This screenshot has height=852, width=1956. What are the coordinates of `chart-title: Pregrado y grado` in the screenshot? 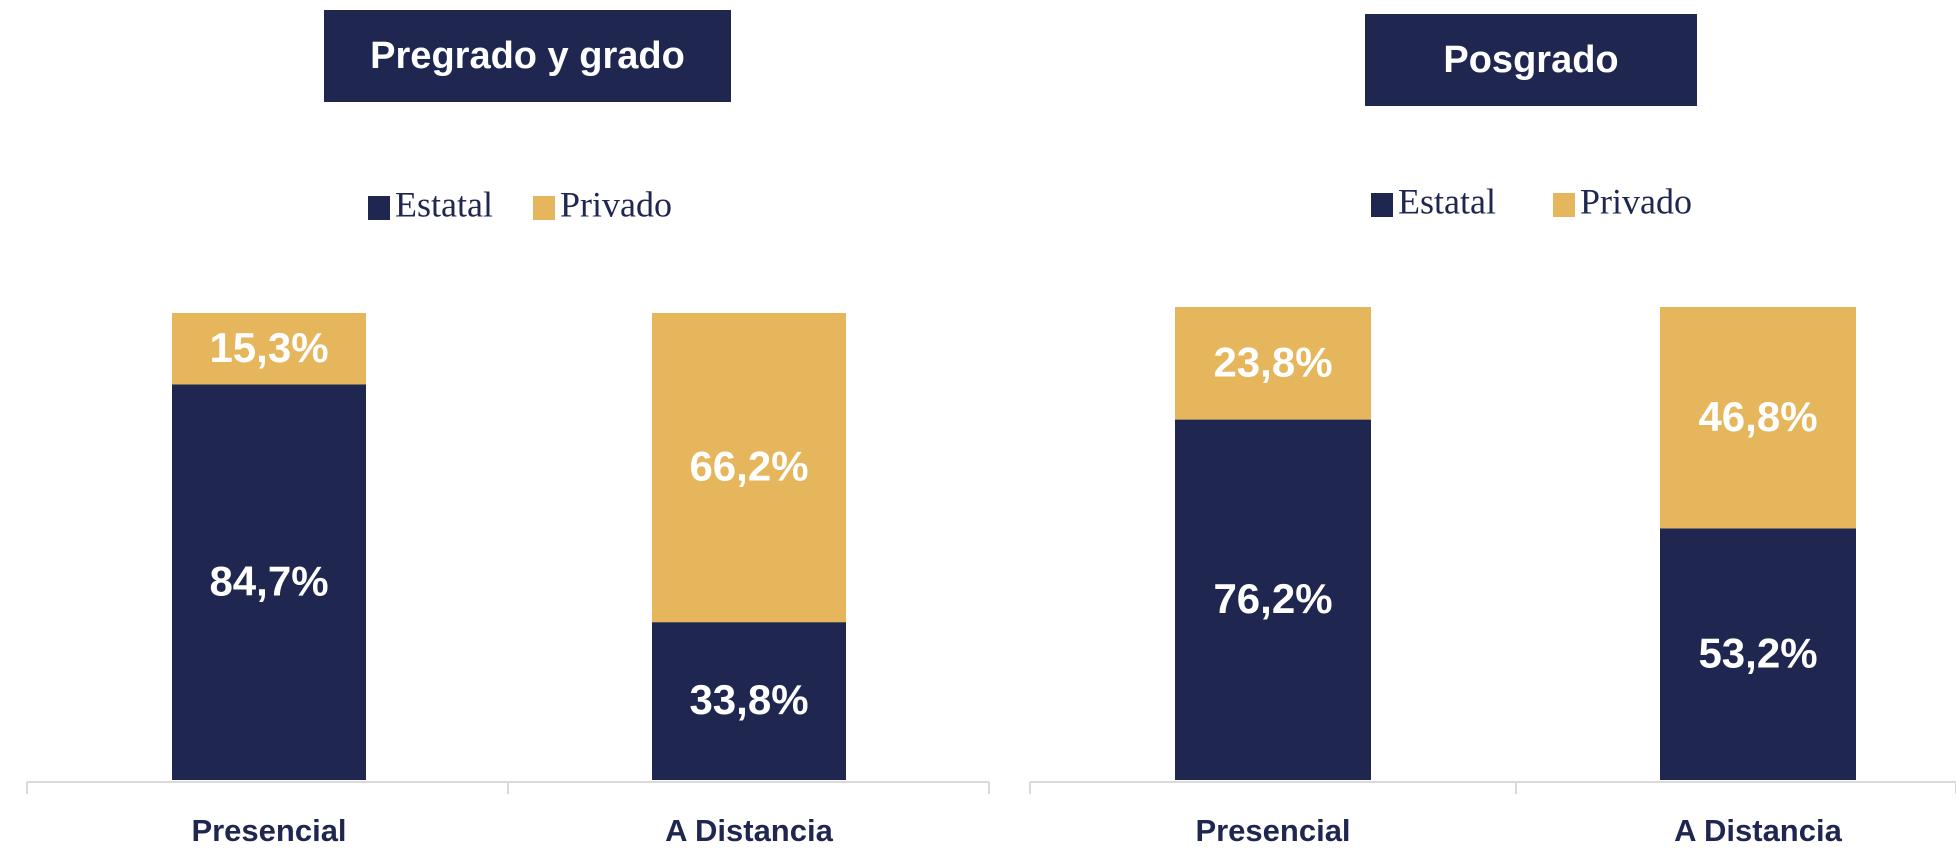 It's located at (527, 56).